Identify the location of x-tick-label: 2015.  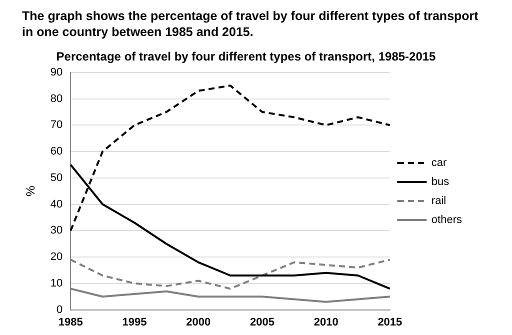
(390, 322).